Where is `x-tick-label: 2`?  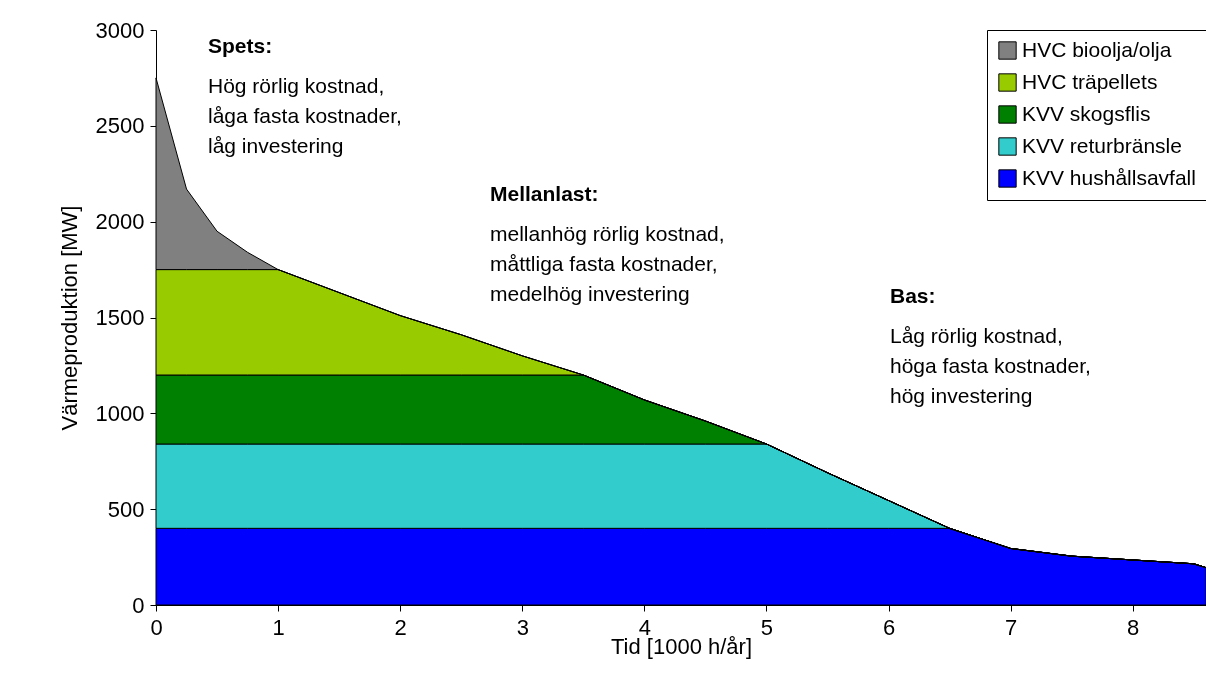
x-tick-label: 2 is located at coordinates (400, 627).